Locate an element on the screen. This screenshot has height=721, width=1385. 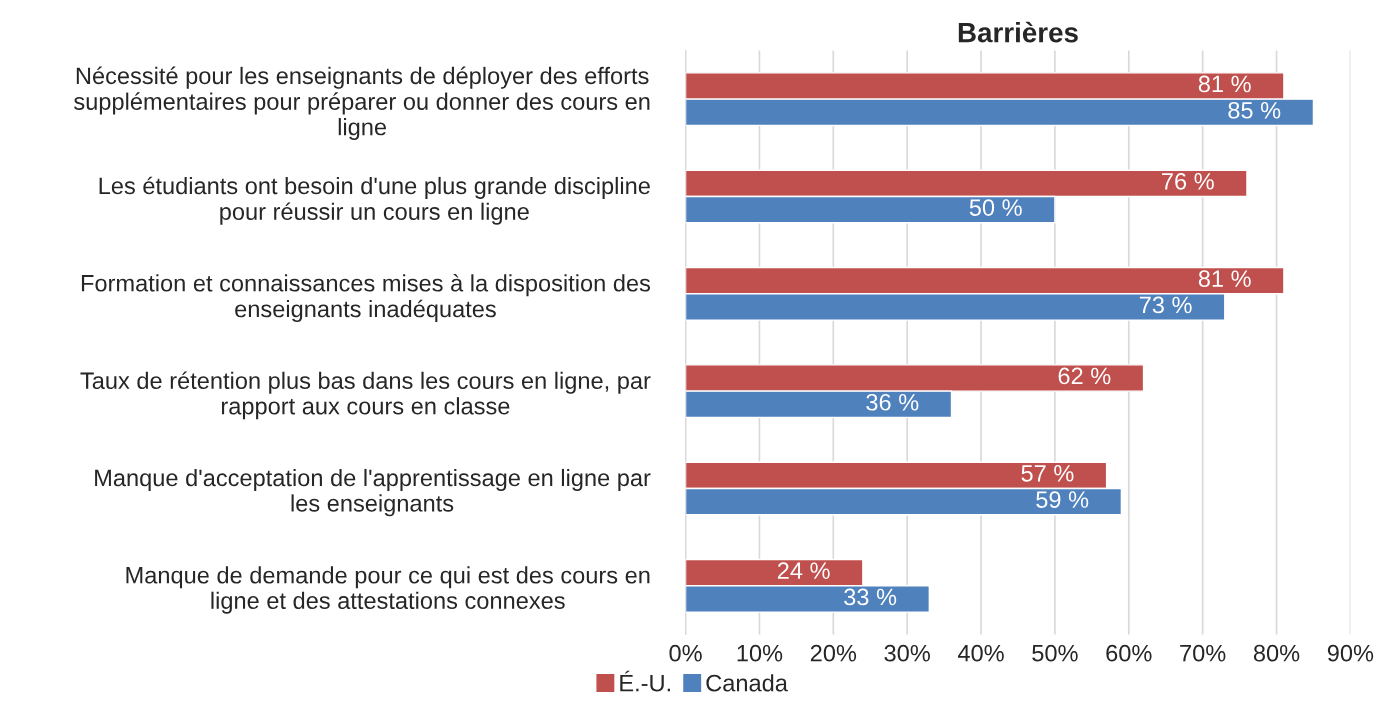
y-tick-label: Manque d'acceptation de l'apprentissage en ligne par les enseignants is located at coordinates (373, 492).